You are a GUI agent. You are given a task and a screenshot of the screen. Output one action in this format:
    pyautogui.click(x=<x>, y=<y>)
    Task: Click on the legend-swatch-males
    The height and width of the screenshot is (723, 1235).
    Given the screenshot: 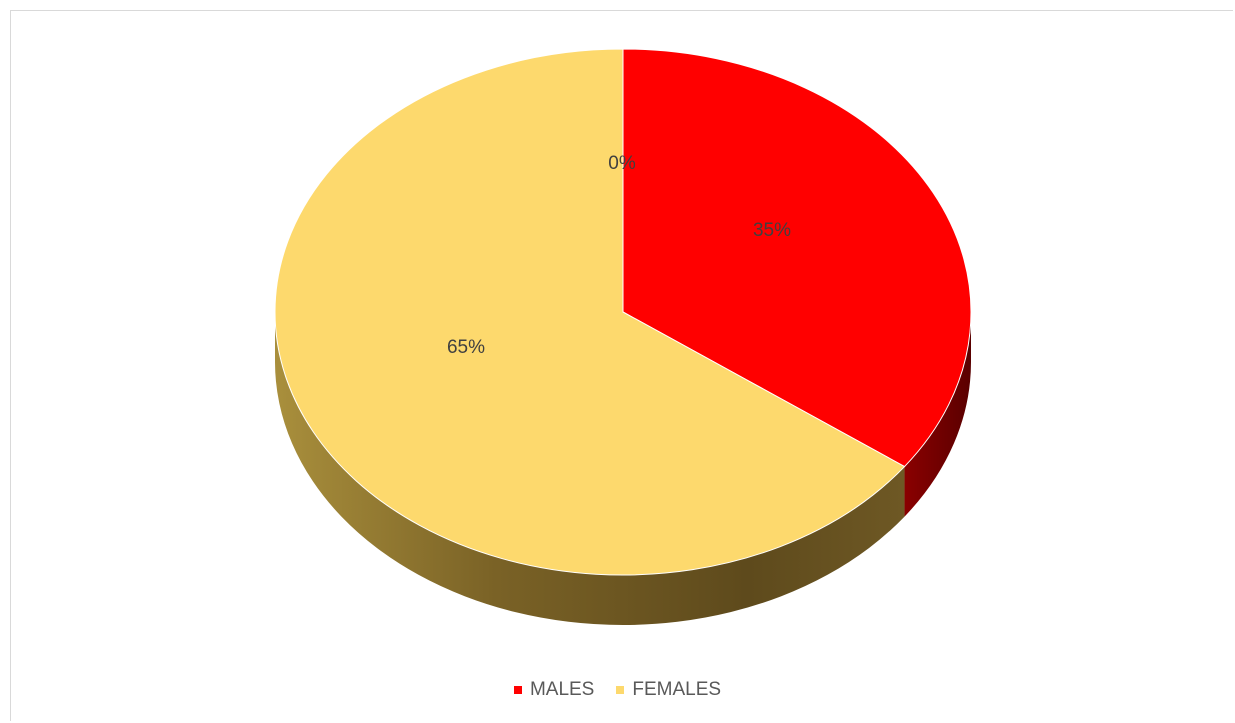 What is the action you would take?
    pyautogui.click(x=517, y=690)
    